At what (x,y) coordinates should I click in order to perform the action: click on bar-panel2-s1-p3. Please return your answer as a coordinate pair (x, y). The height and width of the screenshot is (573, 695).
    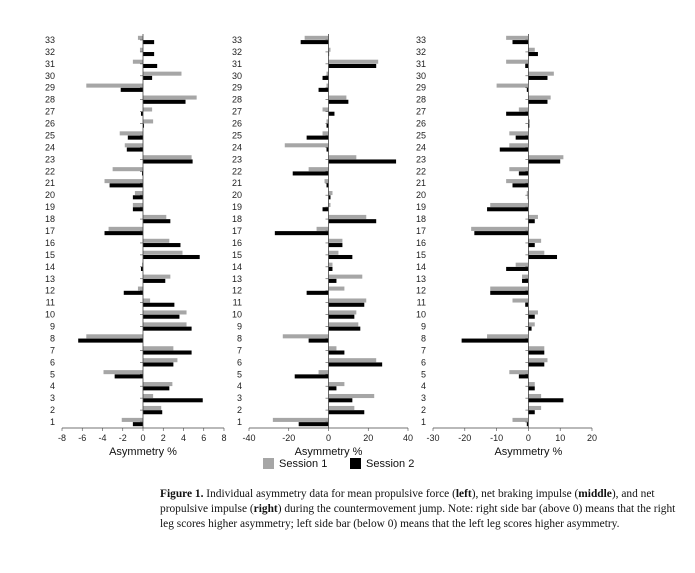
    Looking at the image, I should click on (535, 396).